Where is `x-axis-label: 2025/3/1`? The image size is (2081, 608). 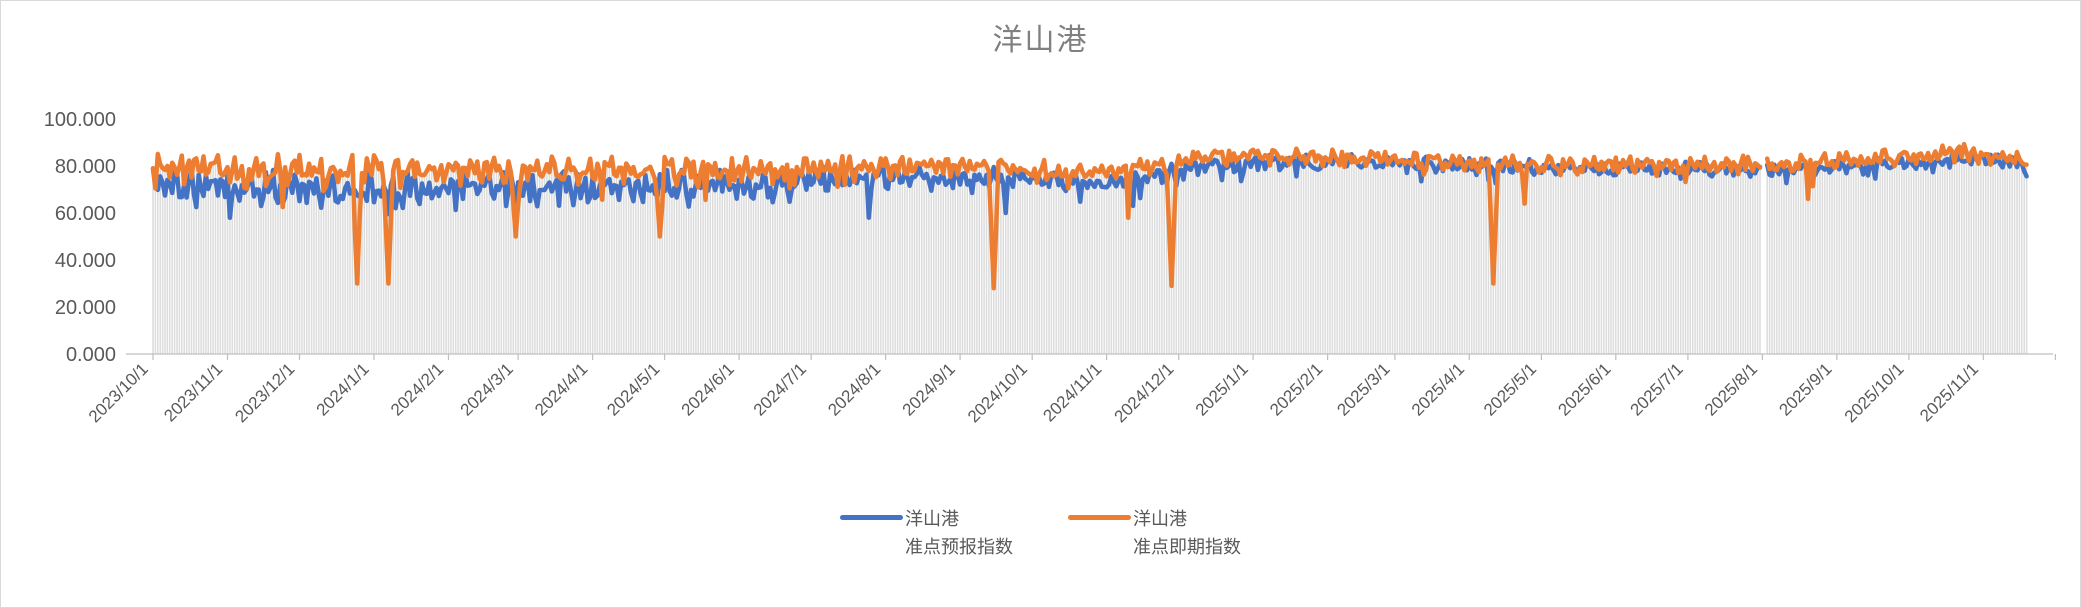 x-axis-label: 2025/3/1 is located at coordinates (1363, 389).